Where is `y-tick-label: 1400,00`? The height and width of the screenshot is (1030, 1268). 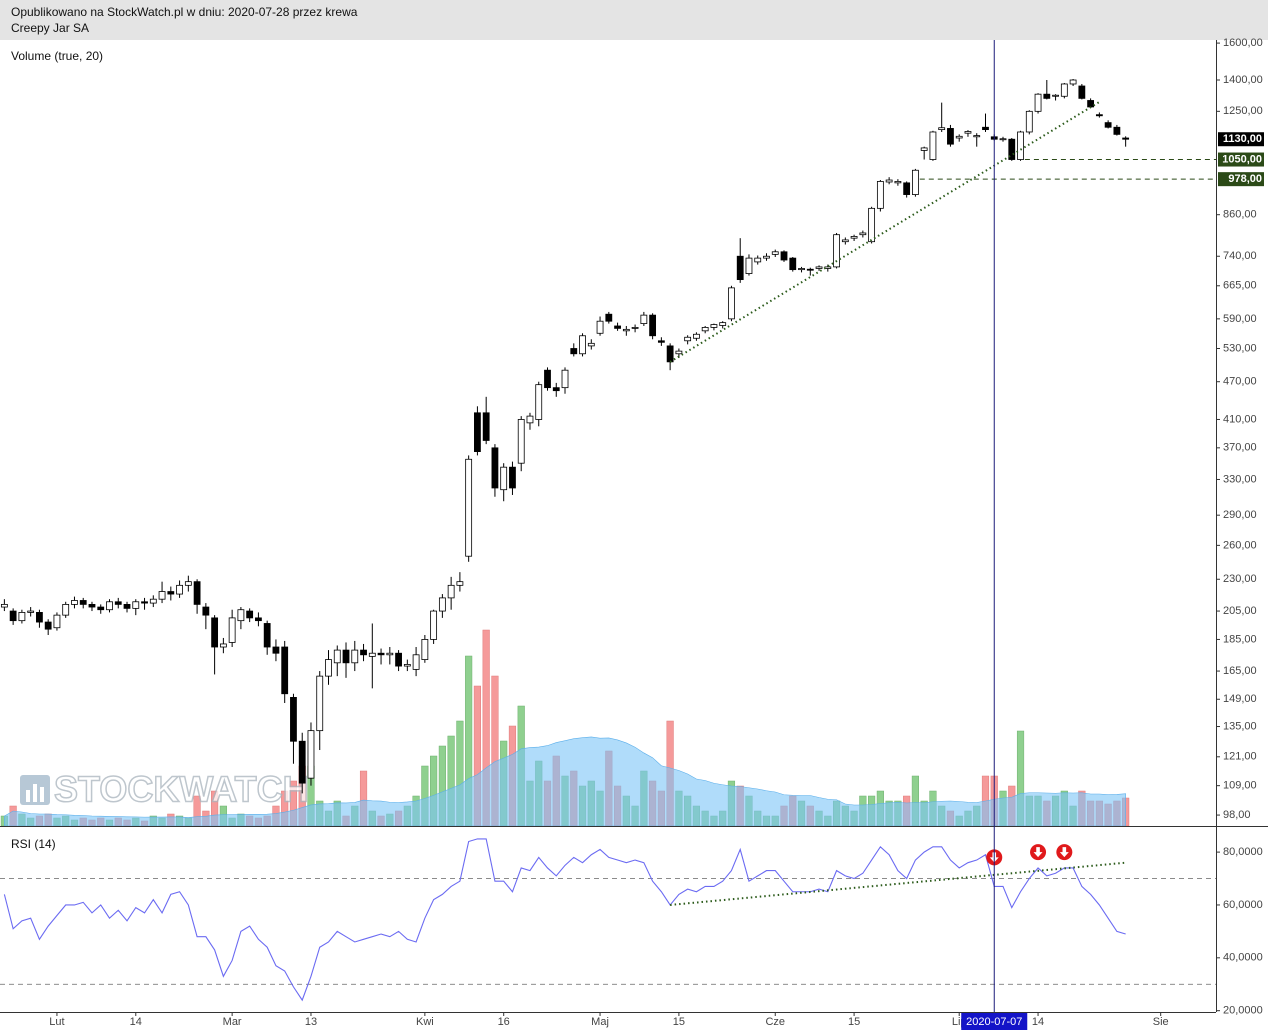 y-tick-label: 1400,00 is located at coordinates (1243, 80).